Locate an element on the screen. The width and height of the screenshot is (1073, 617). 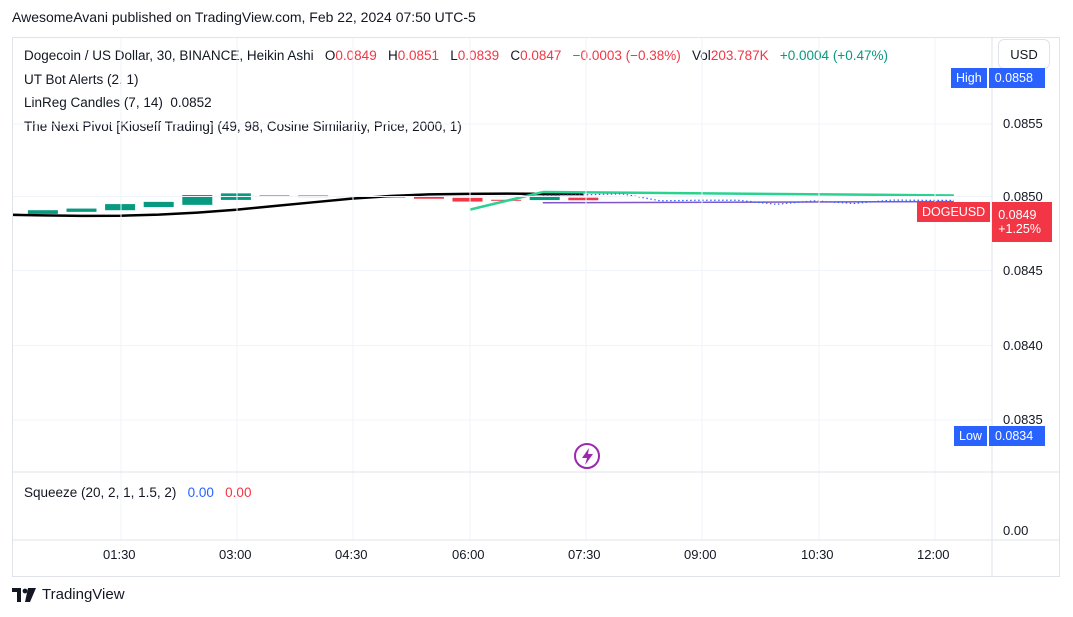
price-tick-0: 0.0855 is located at coordinates (1023, 123).